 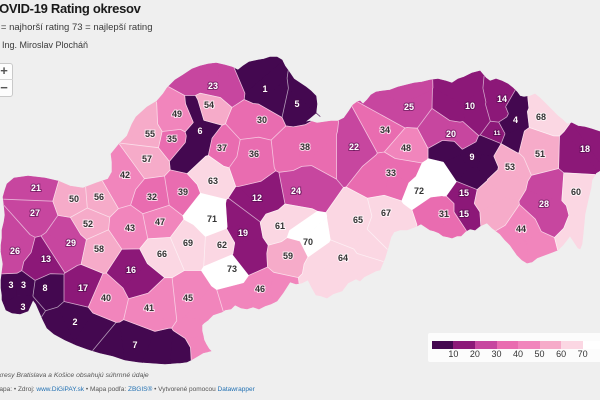 What do you see at coordinates (471, 157) in the screenshot?
I see `svg-text: 9` at bounding box center [471, 157].